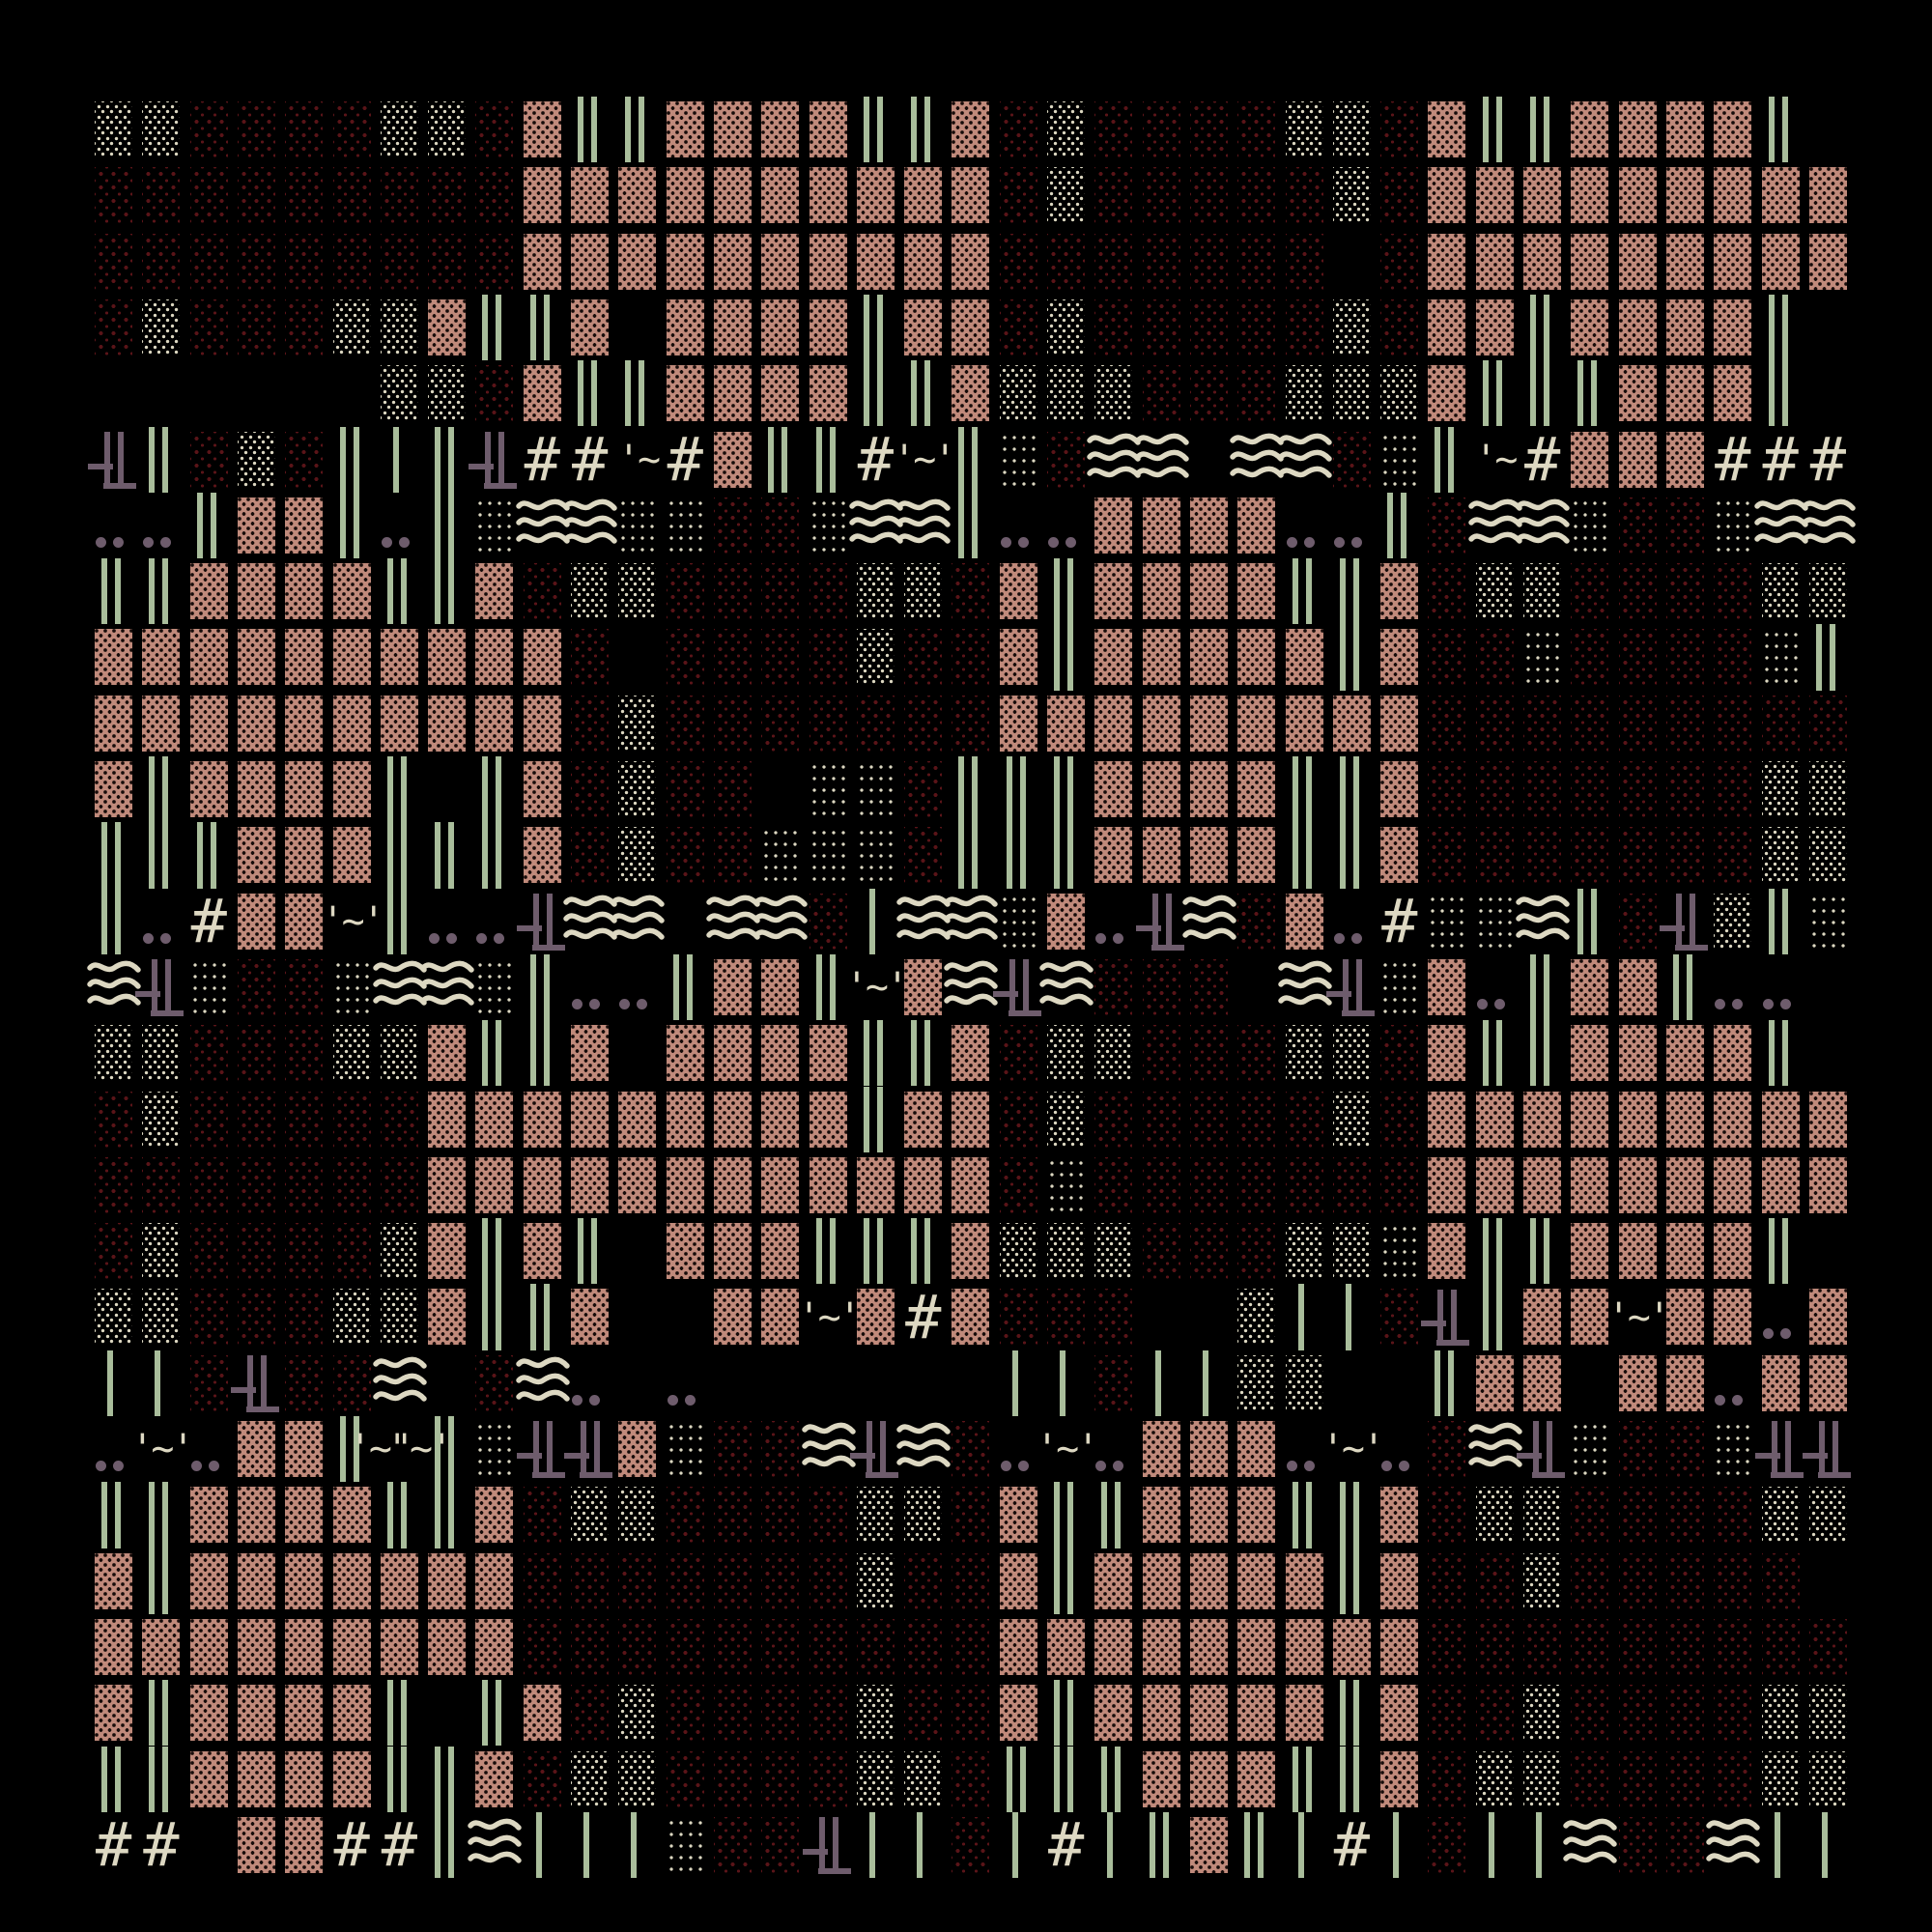  I want to click on cell-single-vertical-bar-icon, so click(589, 1845).